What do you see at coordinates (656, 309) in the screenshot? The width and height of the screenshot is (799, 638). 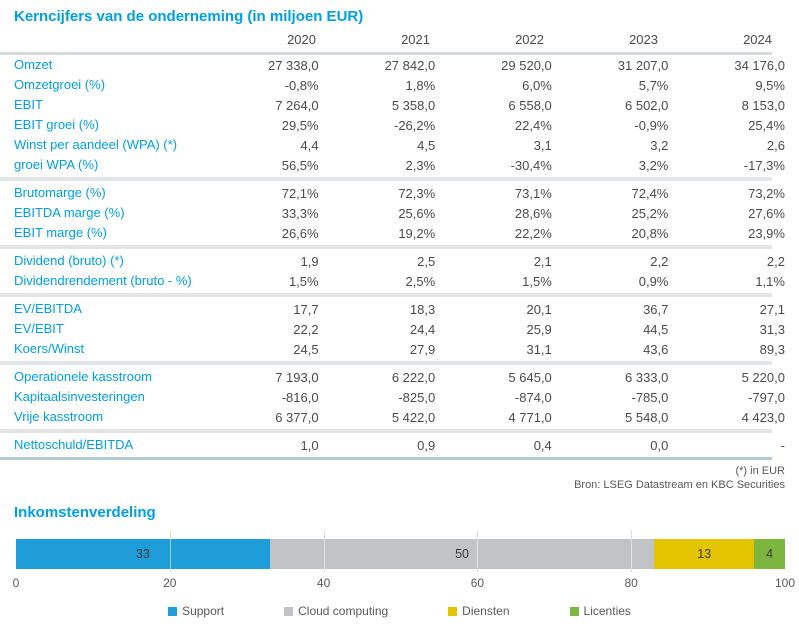 I see `cell-value: 36,7` at bounding box center [656, 309].